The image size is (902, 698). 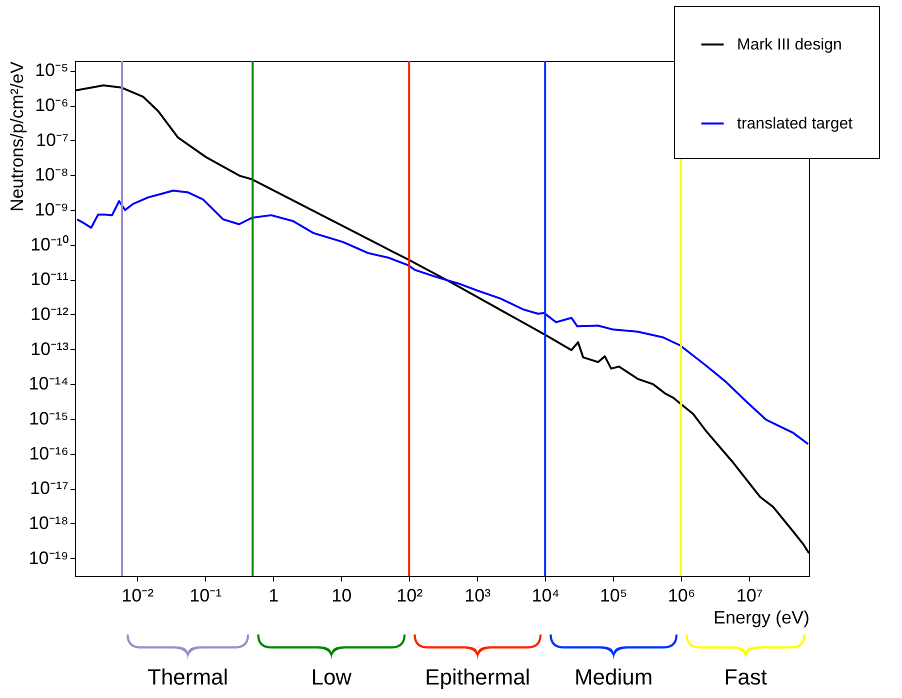 I want to click on y-tick-label: 10⁻¹³, so click(x=49, y=348).